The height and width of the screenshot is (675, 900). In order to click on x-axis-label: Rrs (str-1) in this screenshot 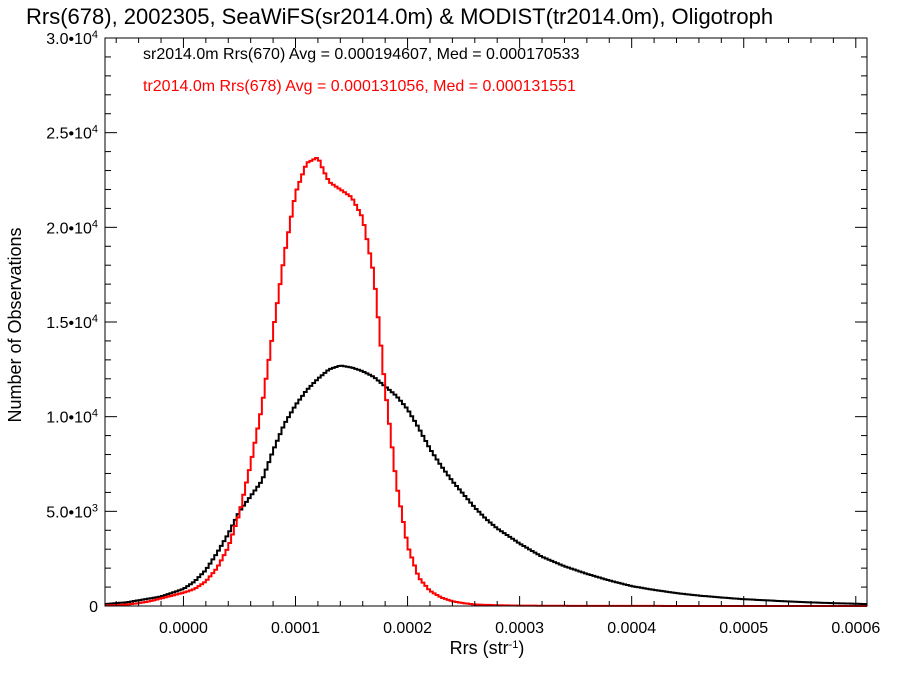, I will do `click(487, 648)`.